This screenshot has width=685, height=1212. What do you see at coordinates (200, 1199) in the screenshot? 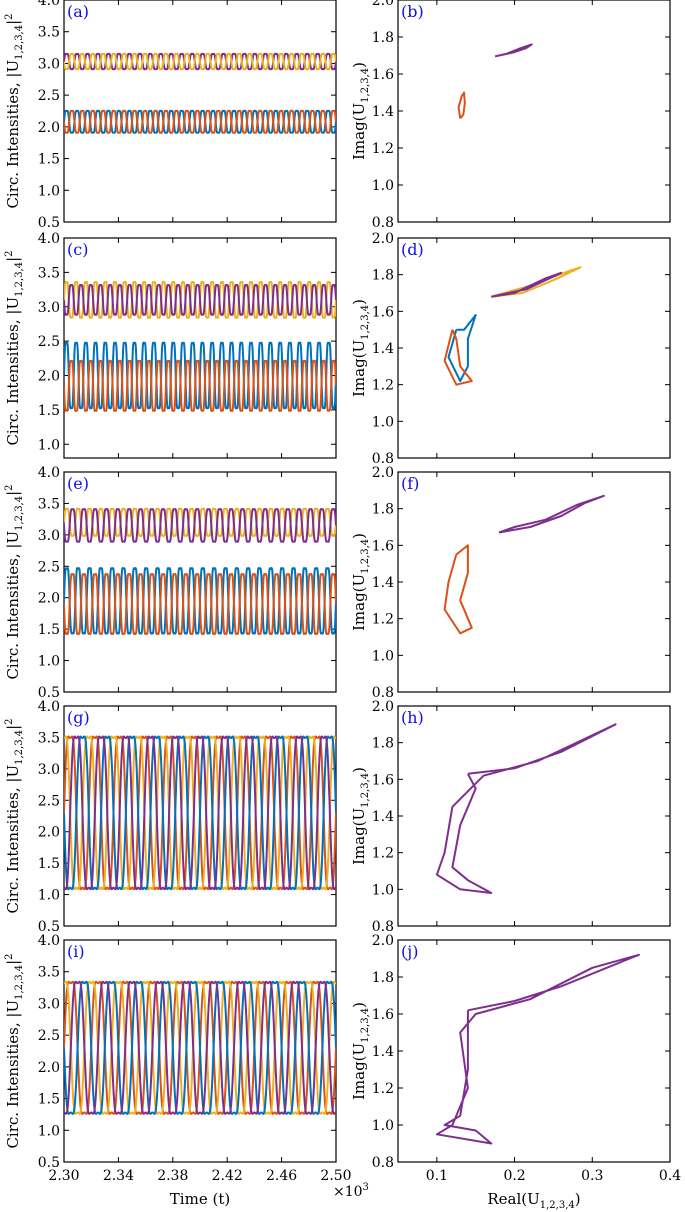
I see `x-axis-label-left: Time (t)` at bounding box center [200, 1199].